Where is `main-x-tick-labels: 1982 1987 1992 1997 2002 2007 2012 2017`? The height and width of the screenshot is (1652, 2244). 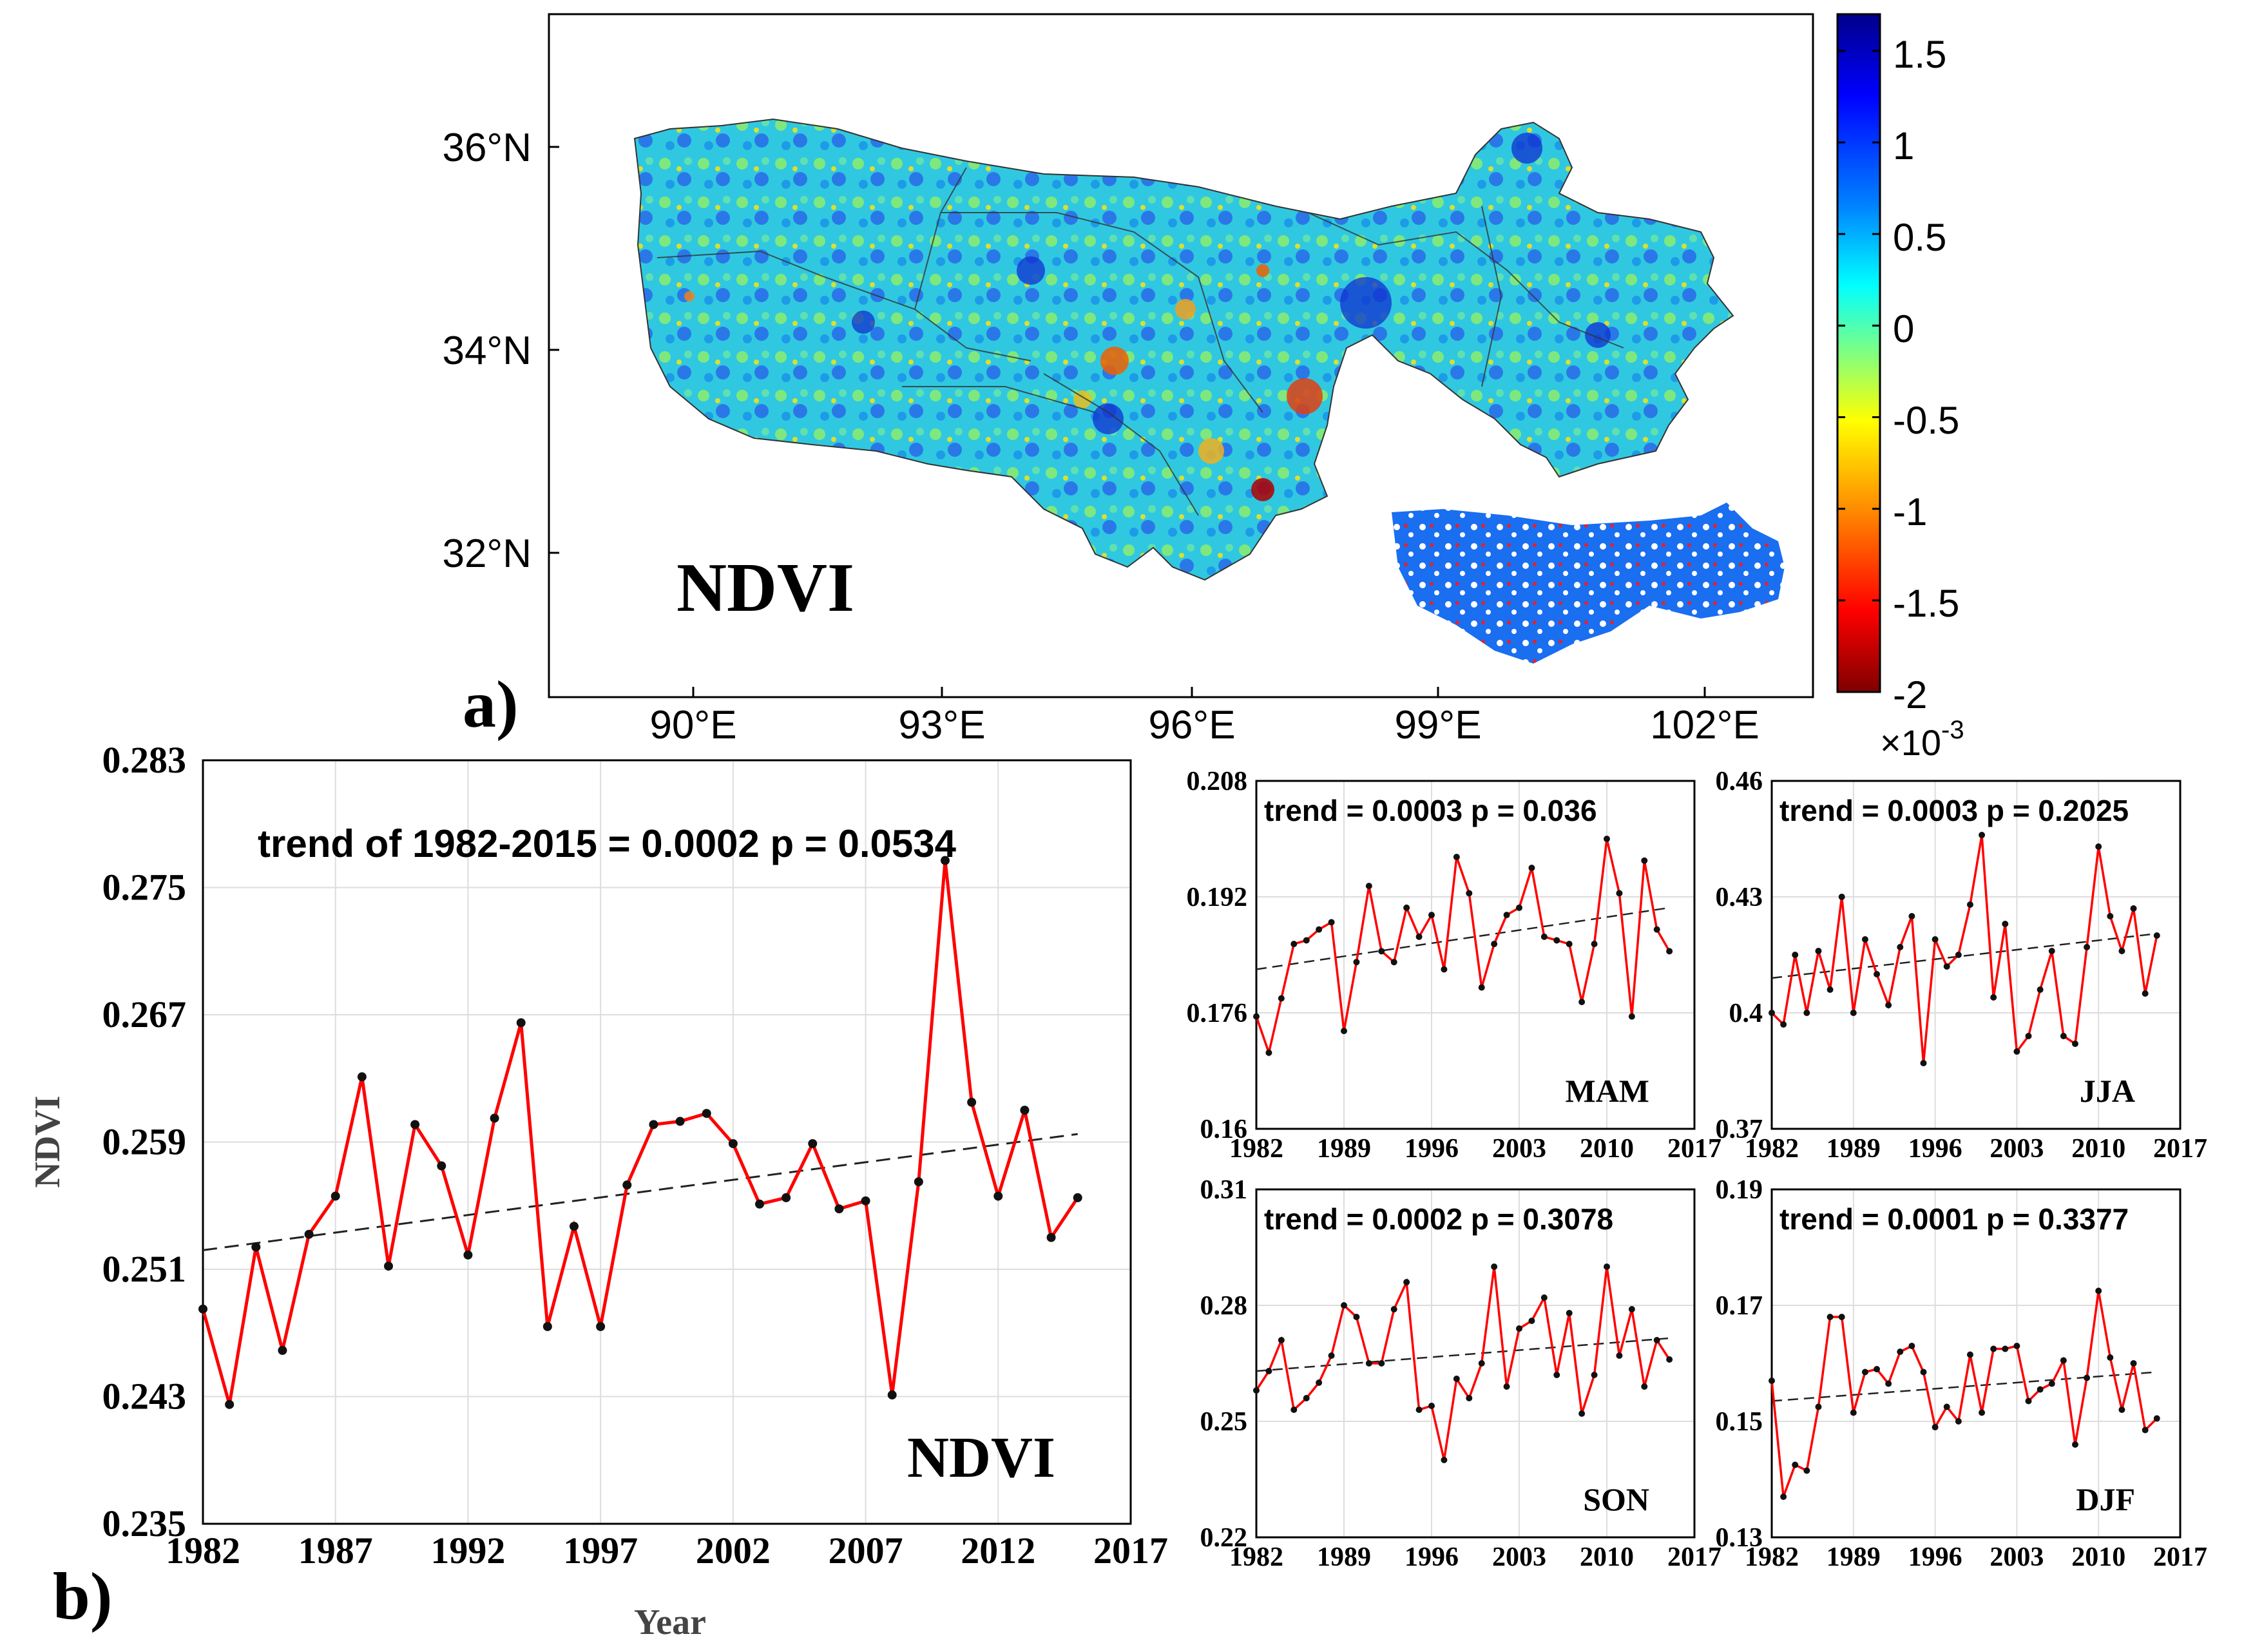
main-x-tick-labels: 1982 1987 1992 1997 2002 2007 2012 2017 is located at coordinates (667, 1550).